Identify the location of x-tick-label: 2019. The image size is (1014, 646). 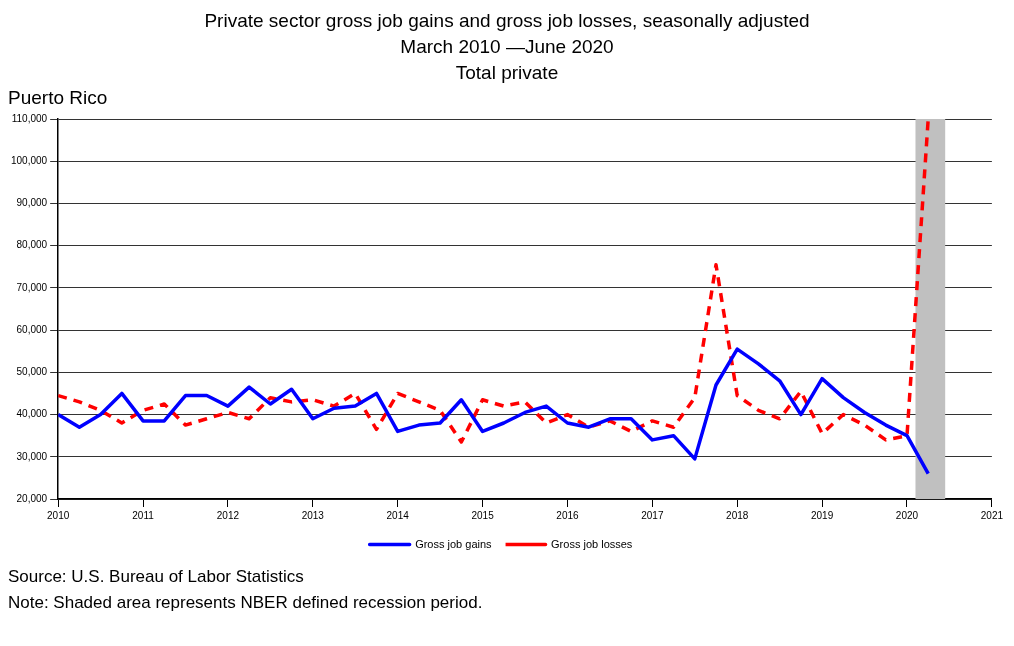
(822, 515).